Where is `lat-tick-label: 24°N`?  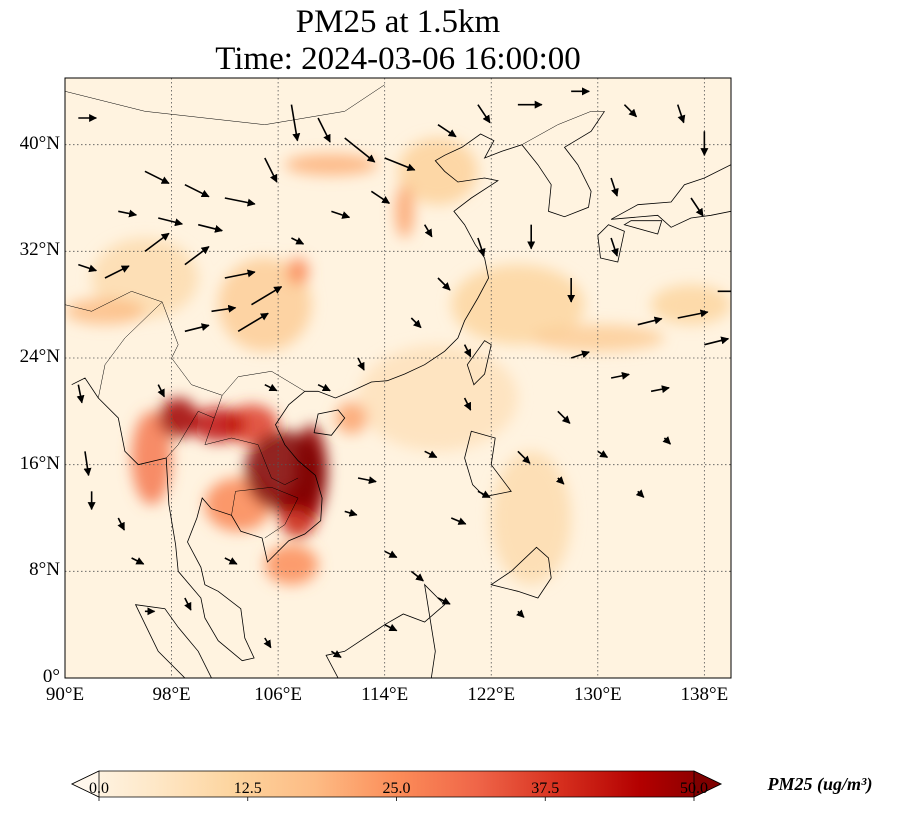 lat-tick-label: 24°N is located at coordinates (39, 356).